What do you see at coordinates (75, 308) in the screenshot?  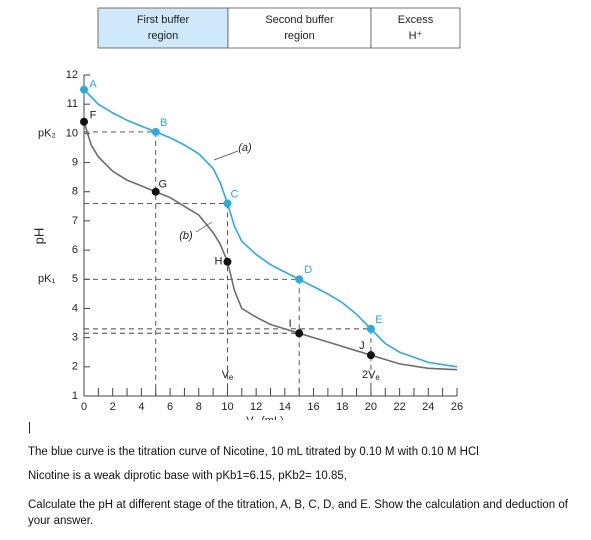 I see `y-tick-label: 4` at bounding box center [75, 308].